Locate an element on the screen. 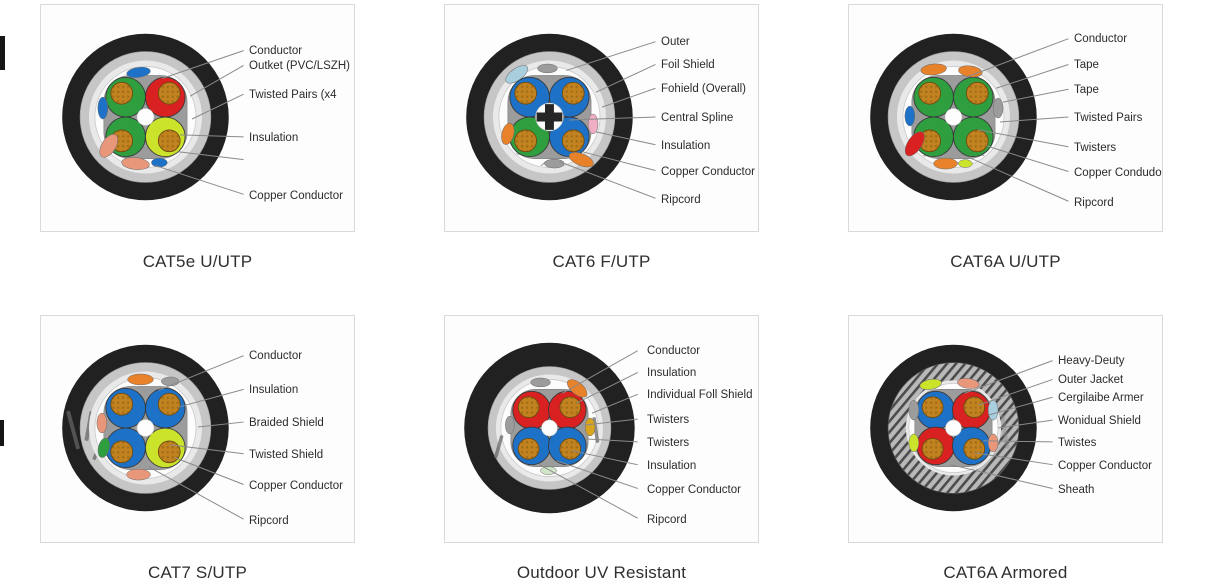 The width and height of the screenshot is (1226, 586). diagram-label: Braided Shield is located at coordinates (286, 423).